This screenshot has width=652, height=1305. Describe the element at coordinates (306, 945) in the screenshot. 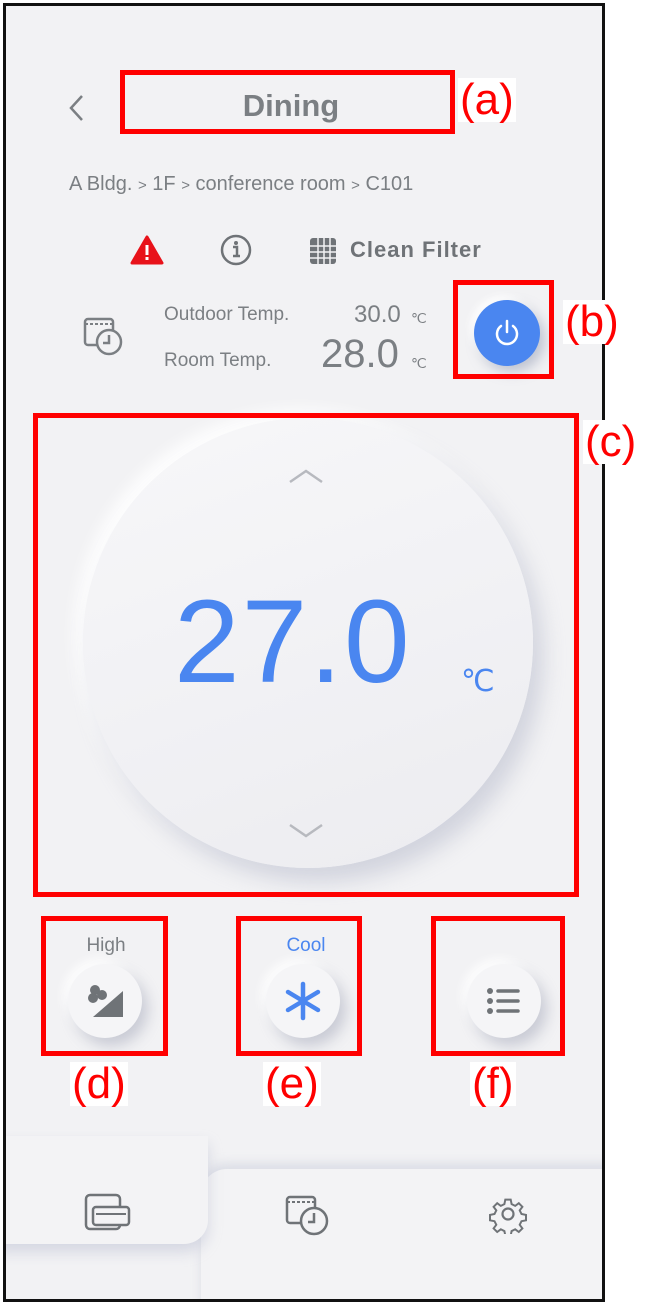

I see `mode-label: Cool` at that location.